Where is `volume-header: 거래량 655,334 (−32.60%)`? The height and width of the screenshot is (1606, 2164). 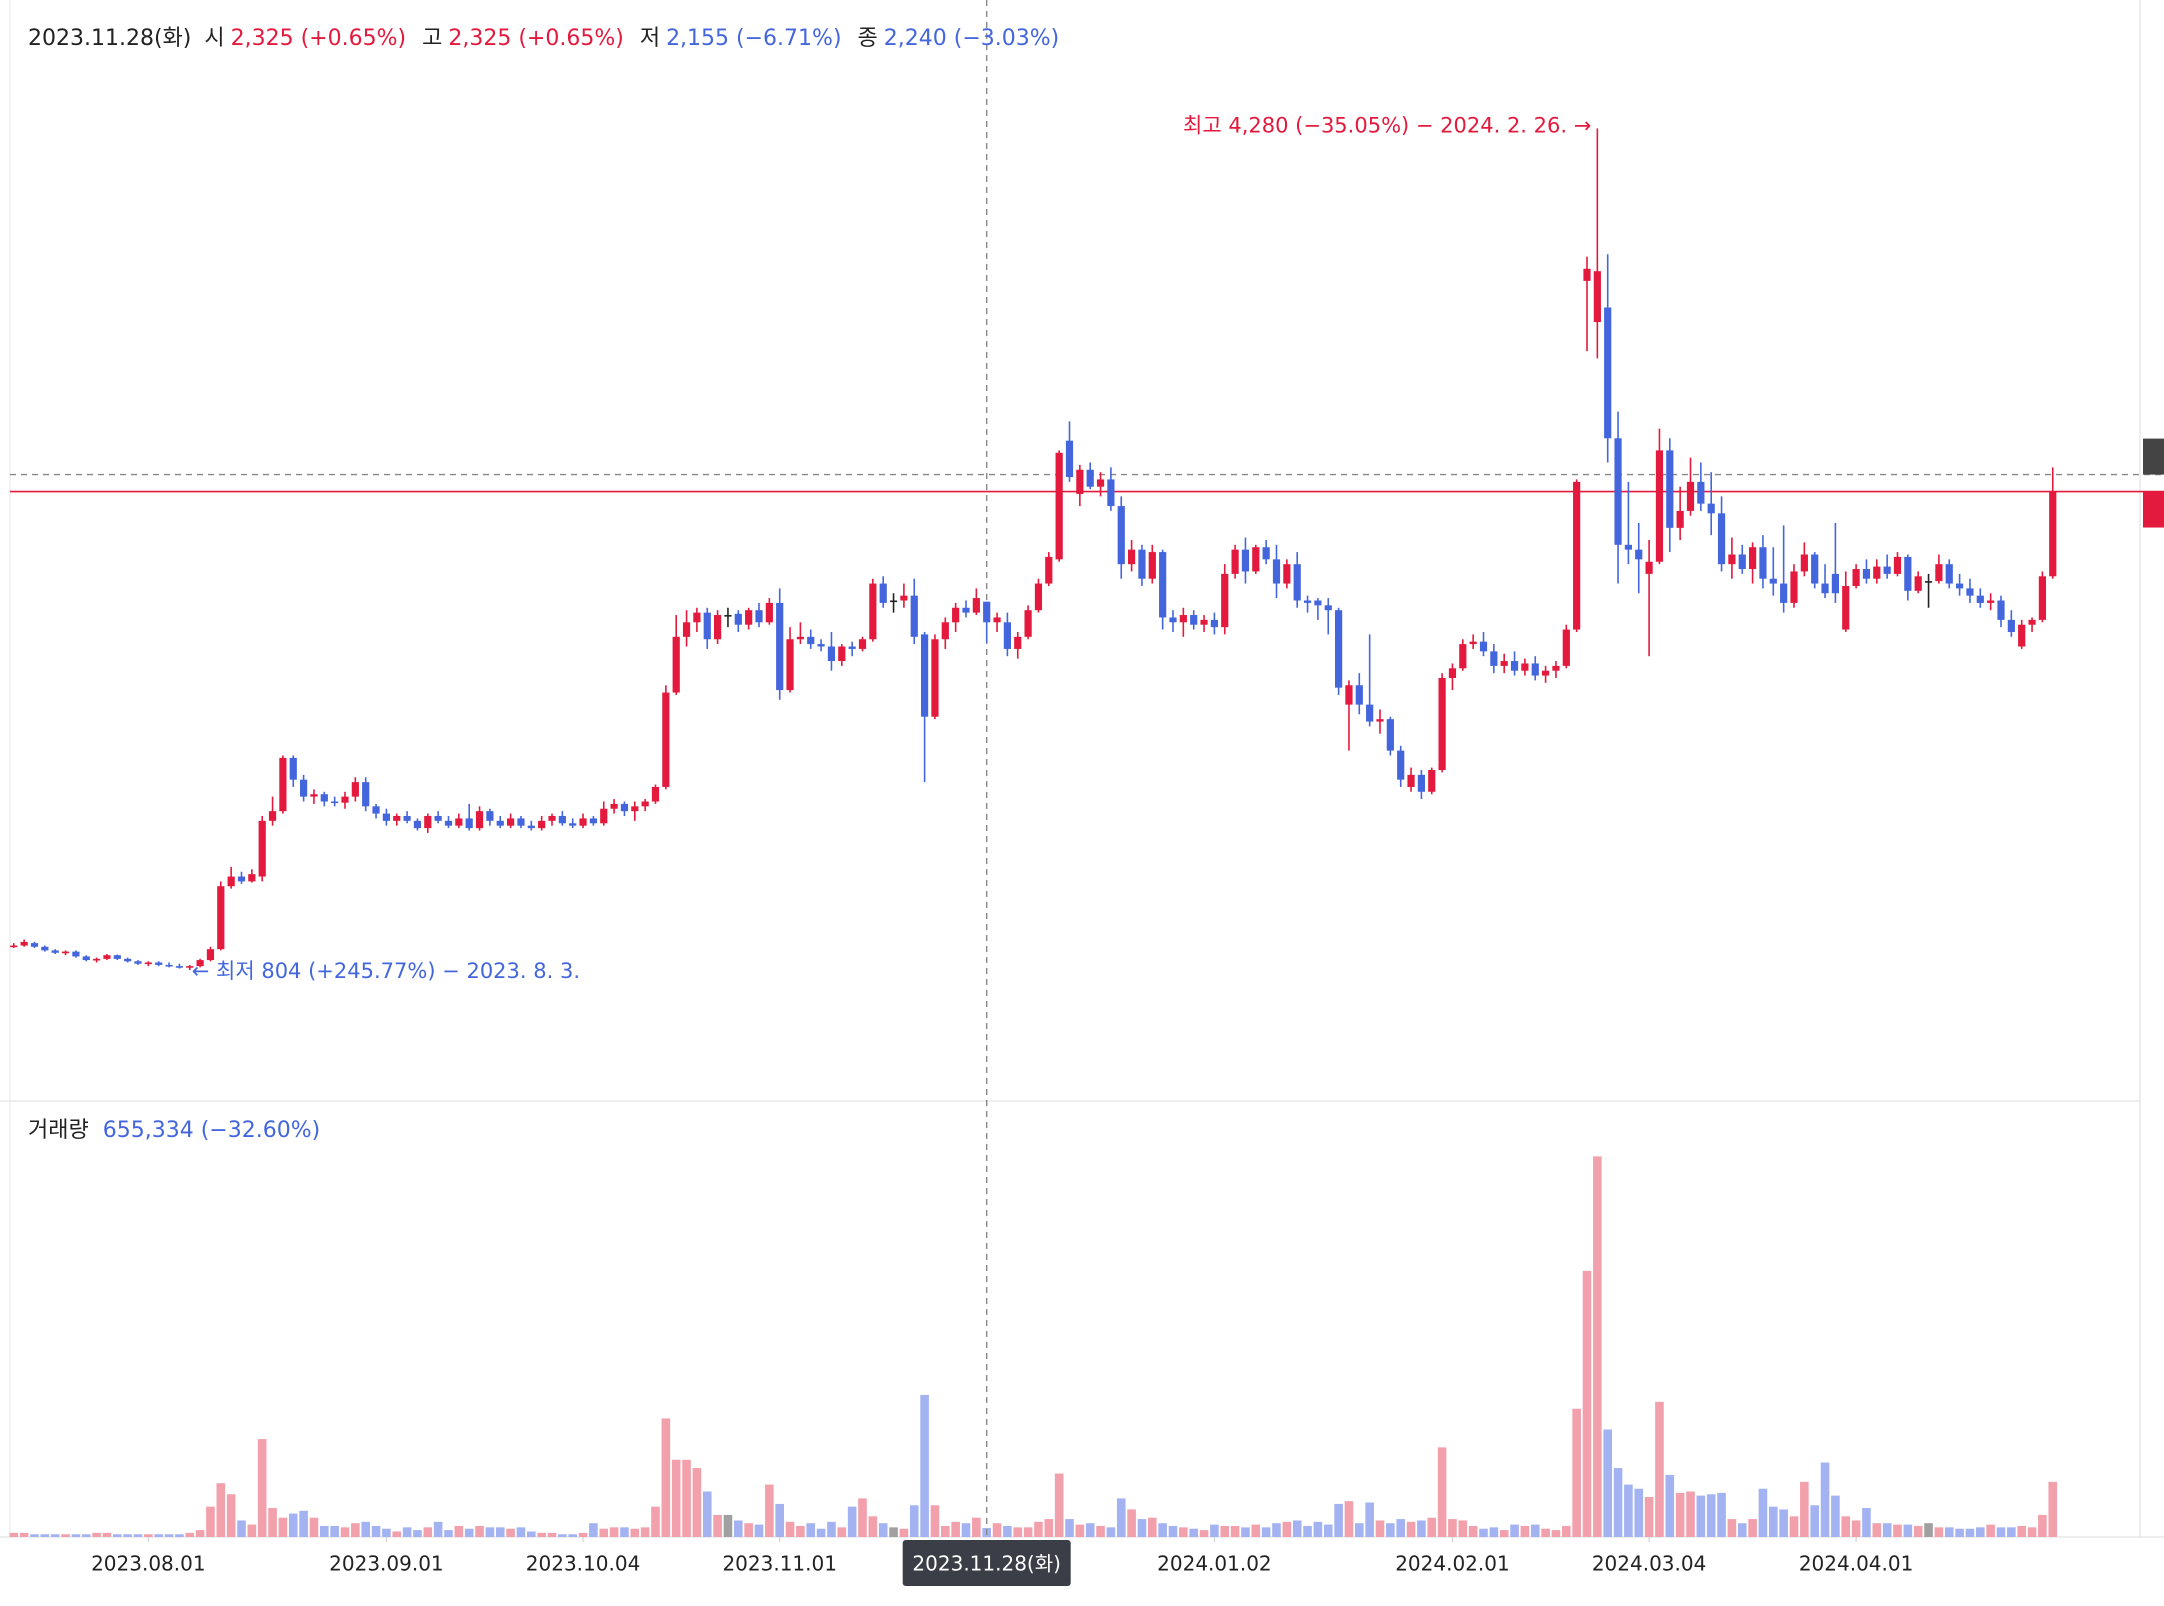
volume-header: 거래량 655,334 (−32.60%) is located at coordinates (174, 1128).